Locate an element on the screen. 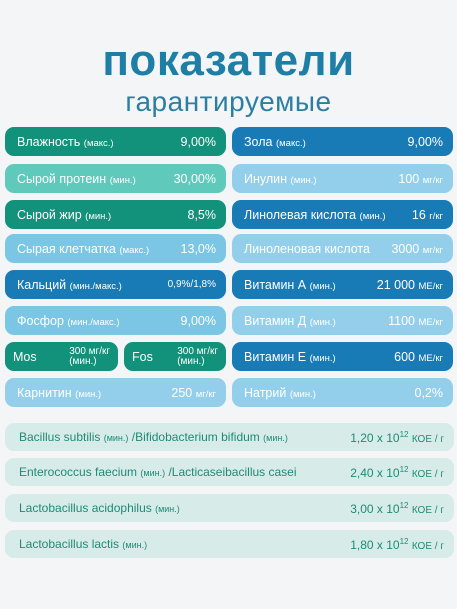 This screenshot has width=457, height=609. nutrient-name: Линоленовая кислота is located at coordinates (307, 248).